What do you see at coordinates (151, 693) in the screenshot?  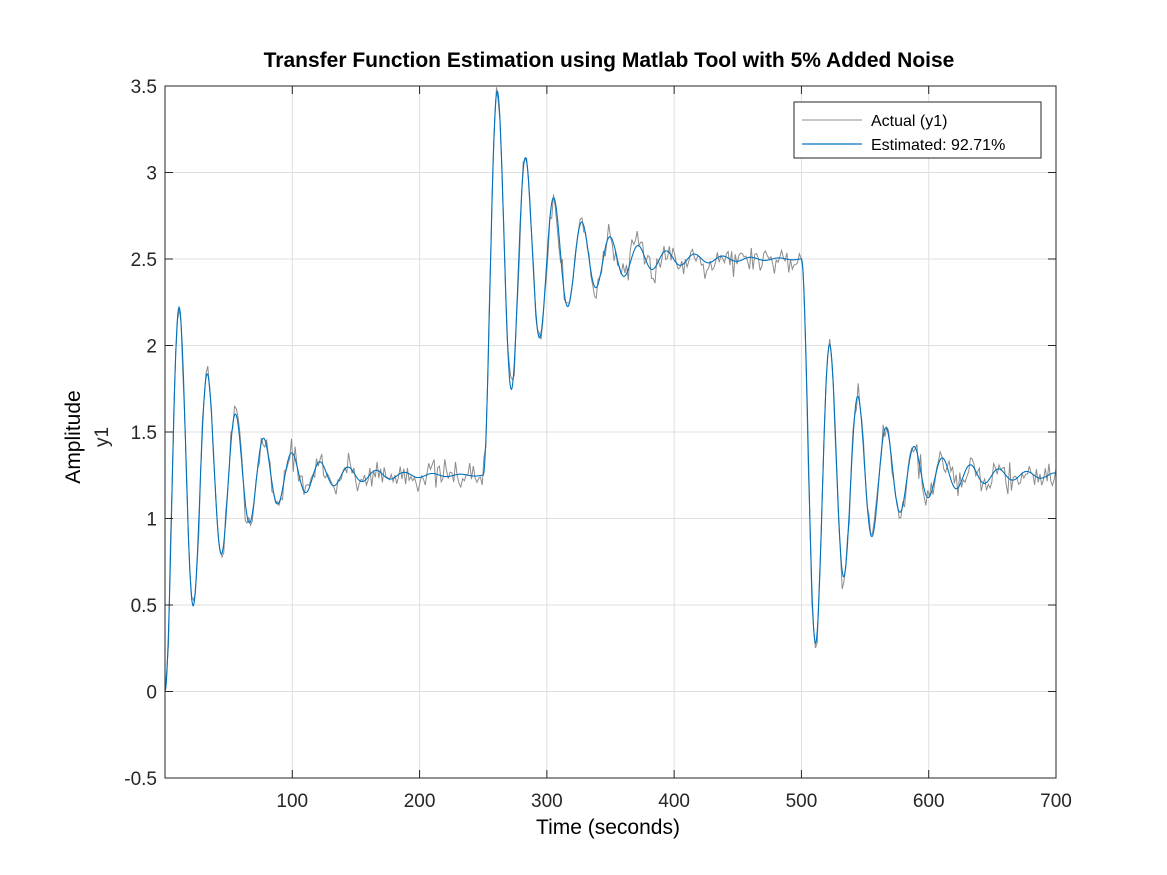 I see `y-tick-label: 0` at bounding box center [151, 693].